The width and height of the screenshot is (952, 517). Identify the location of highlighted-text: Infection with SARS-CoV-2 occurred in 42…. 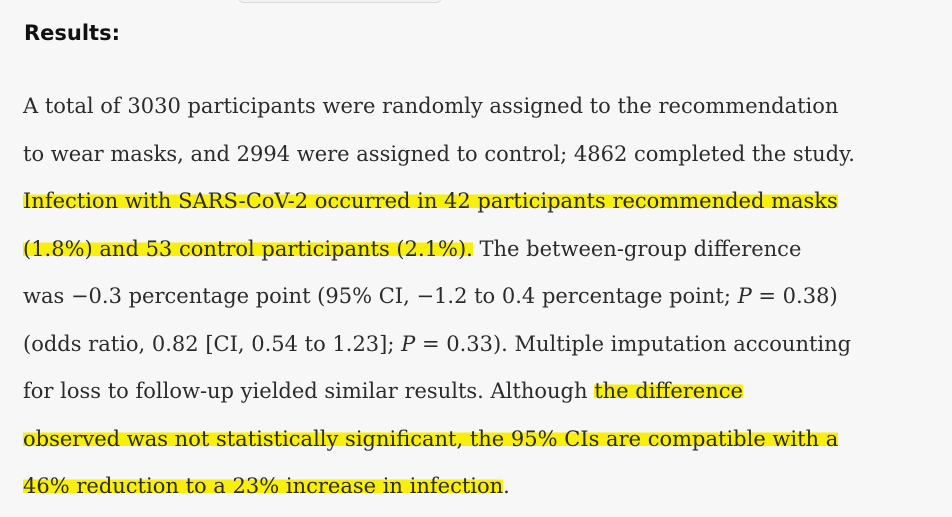
(430, 201).